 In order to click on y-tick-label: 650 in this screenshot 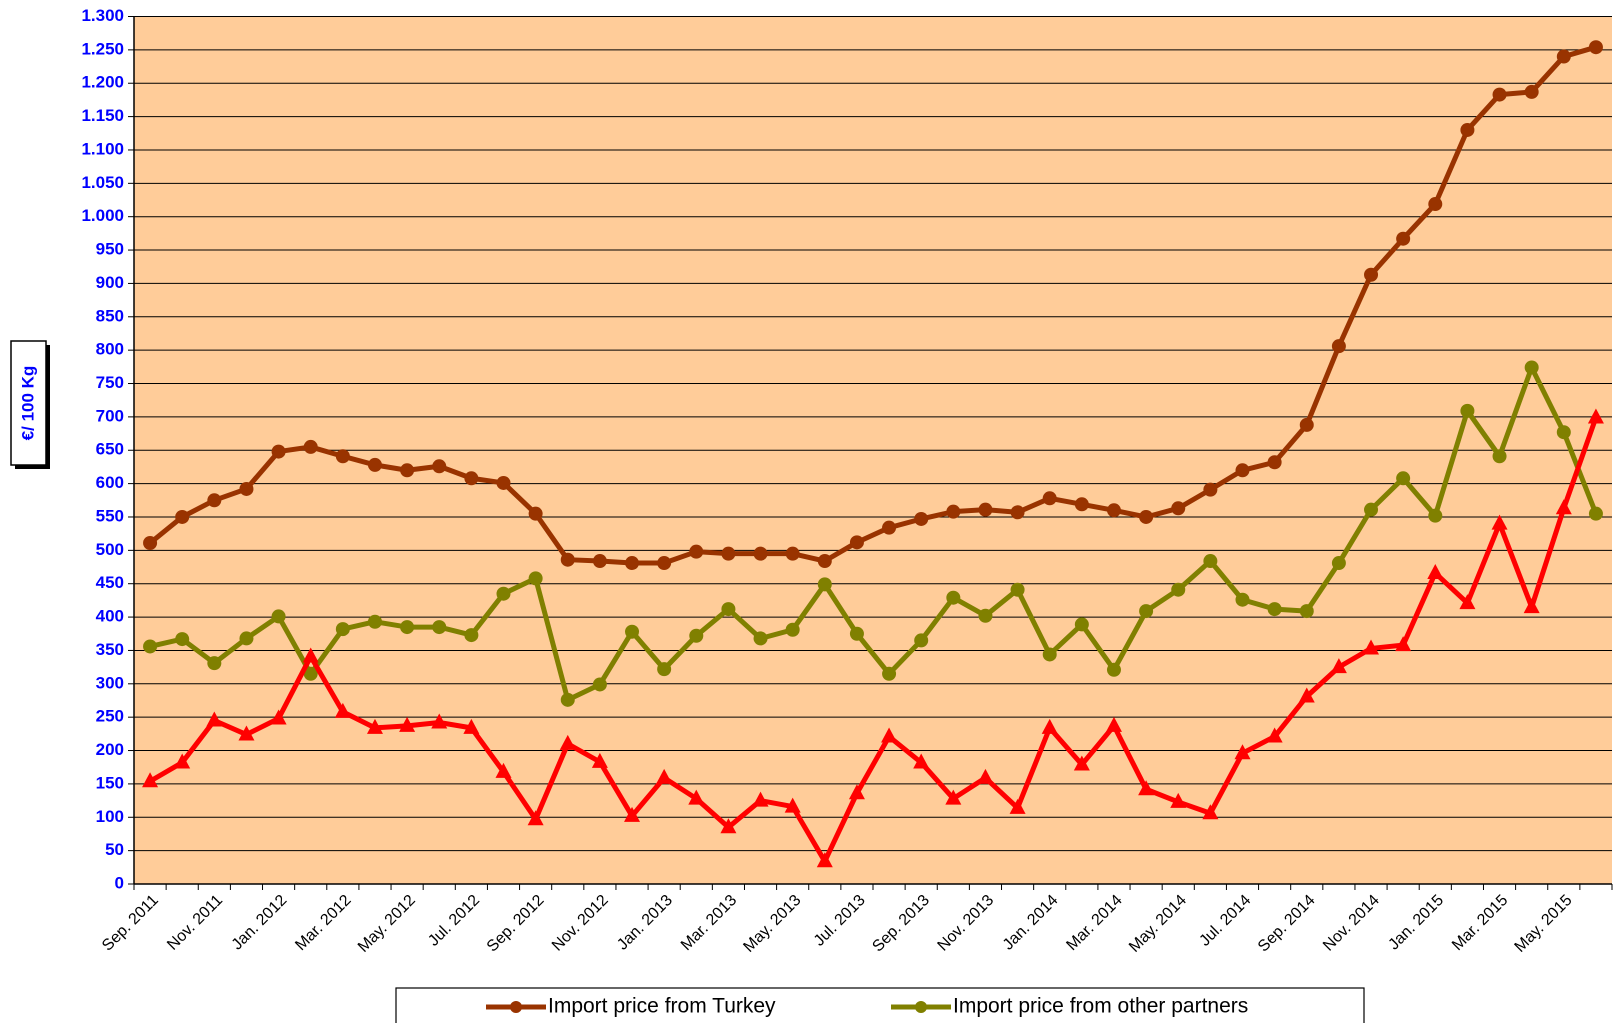, I will do `click(110, 449)`.